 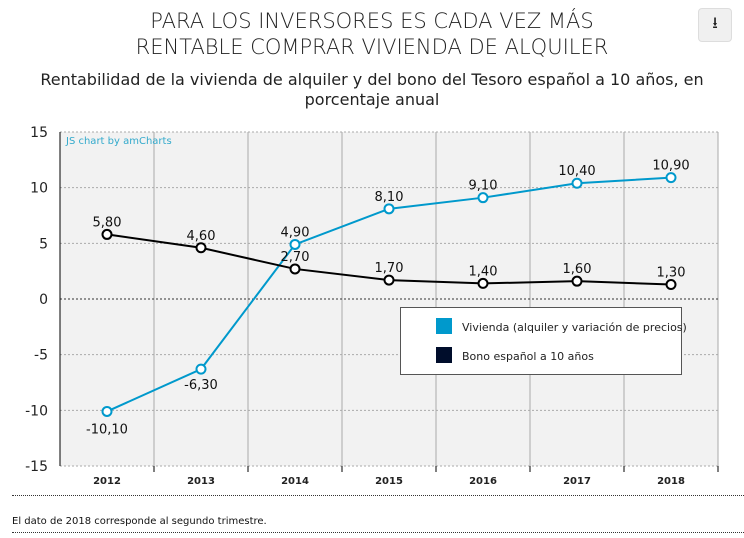 I want to click on data-label: 1,40, so click(x=483, y=271).